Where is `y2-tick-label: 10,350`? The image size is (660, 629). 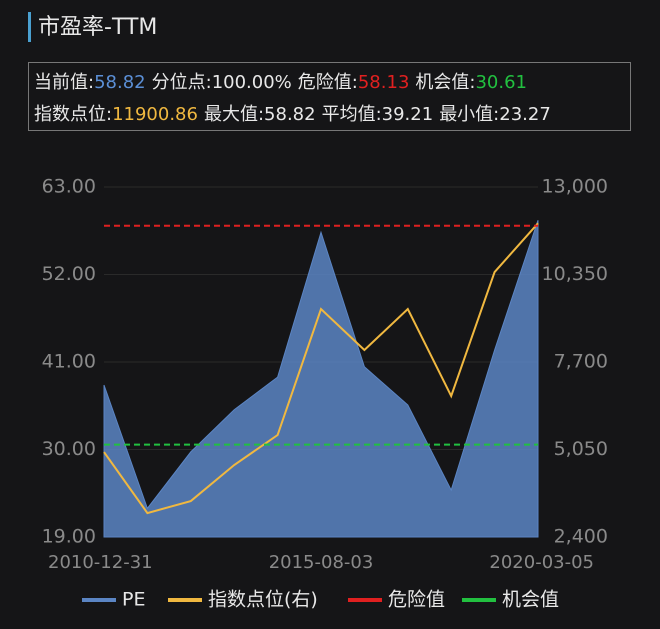 y2-tick-label: 10,350 is located at coordinates (575, 274).